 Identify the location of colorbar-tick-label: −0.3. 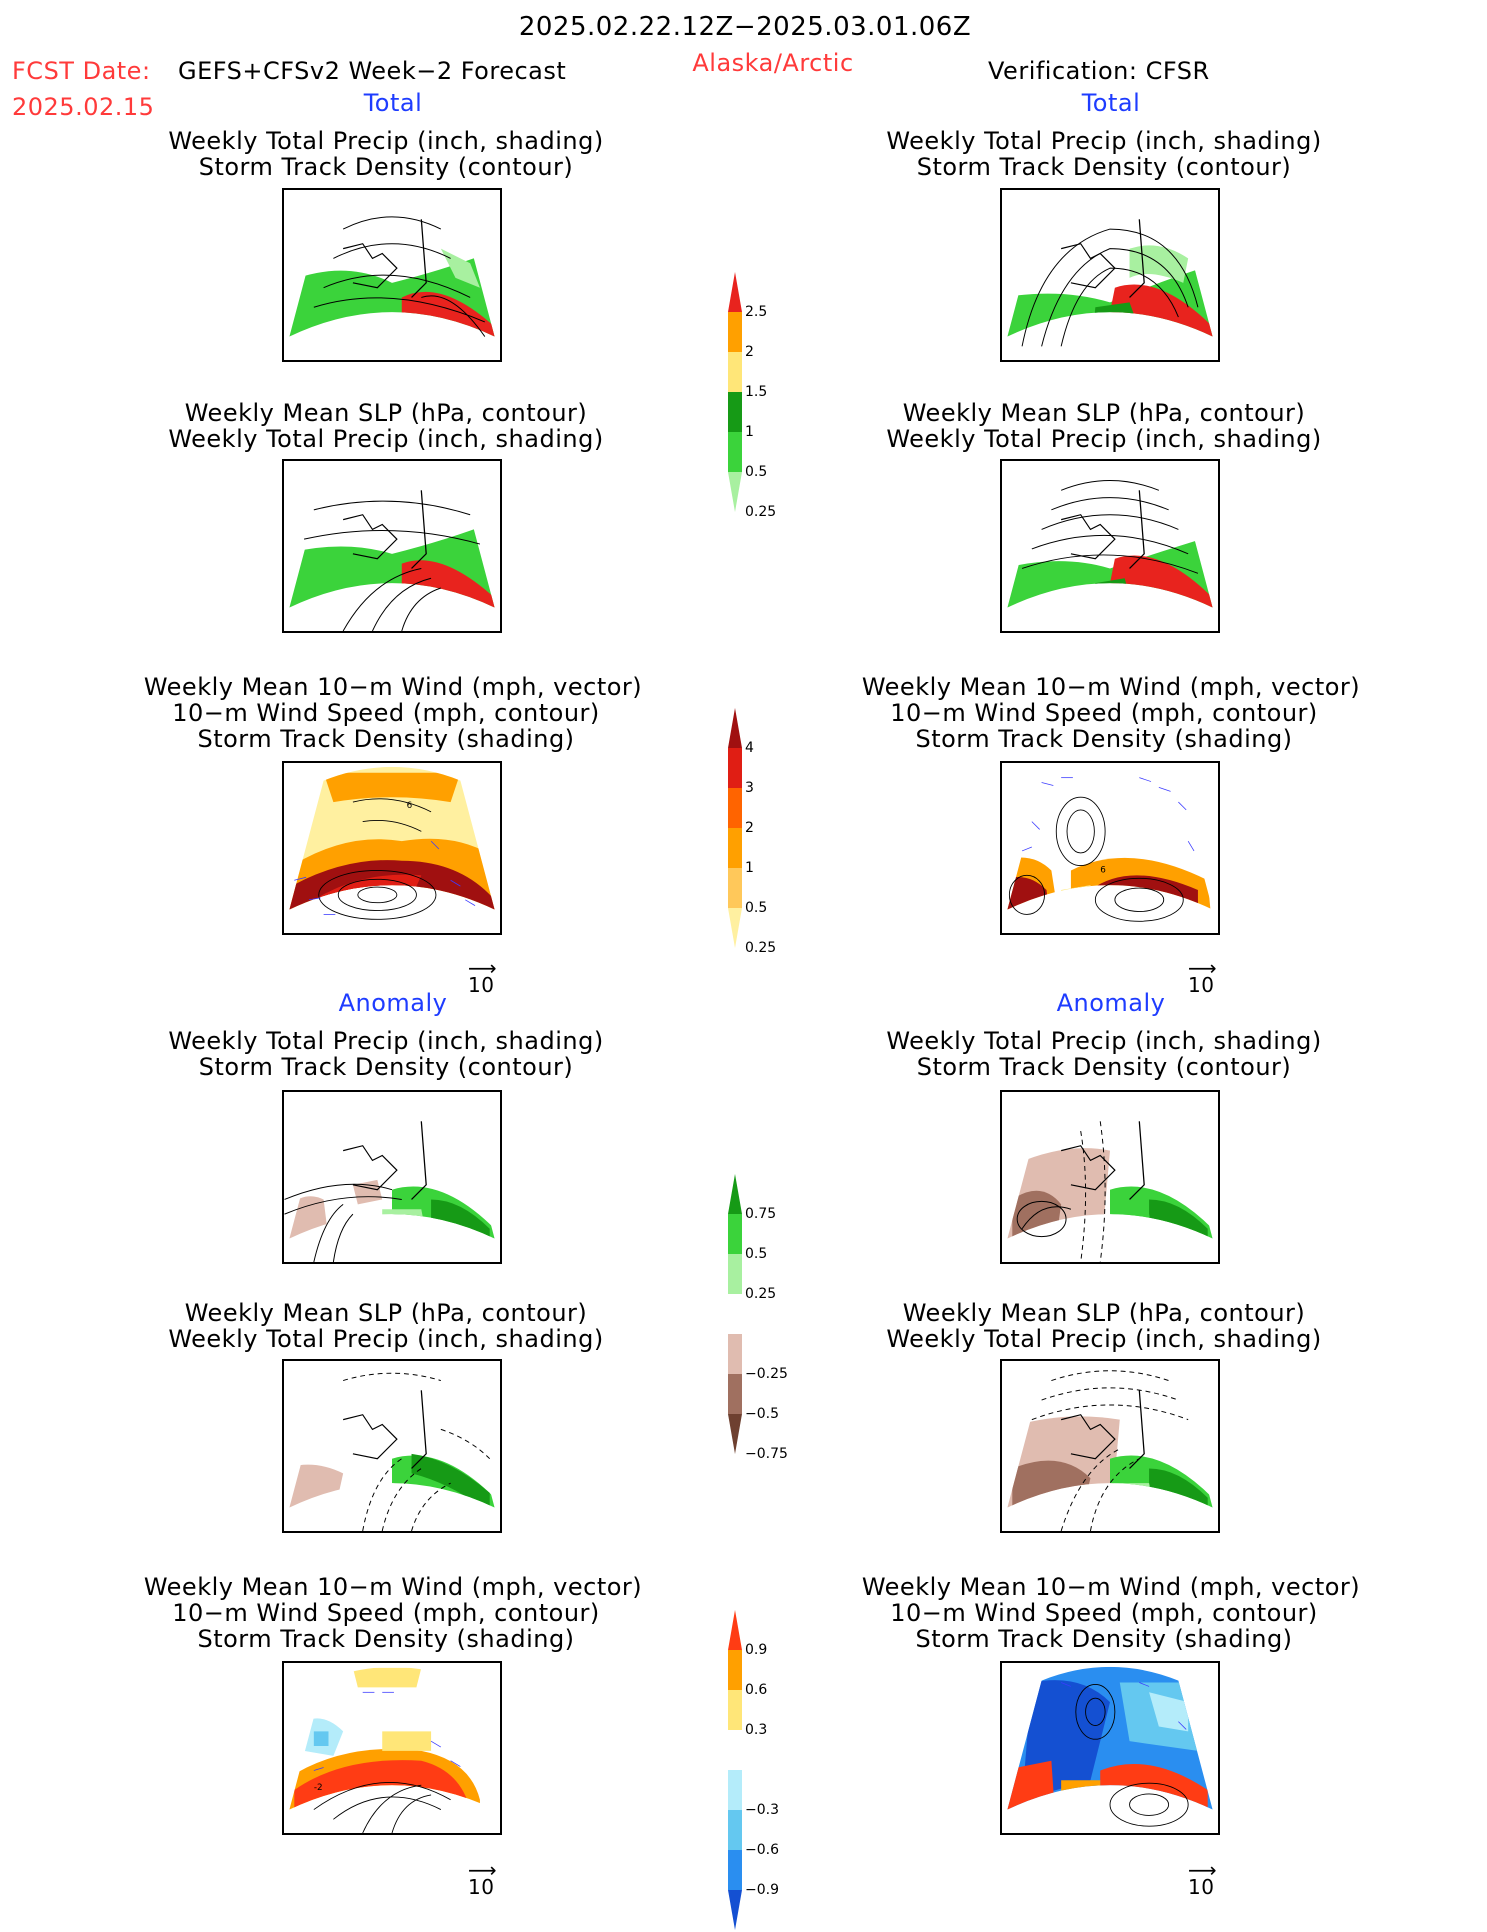
(762, 1810).